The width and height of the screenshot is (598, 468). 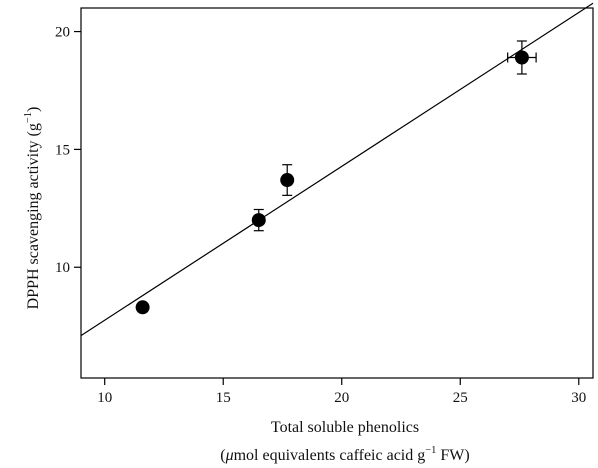 What do you see at coordinates (578, 398) in the screenshot?
I see `x-tick-label: 30` at bounding box center [578, 398].